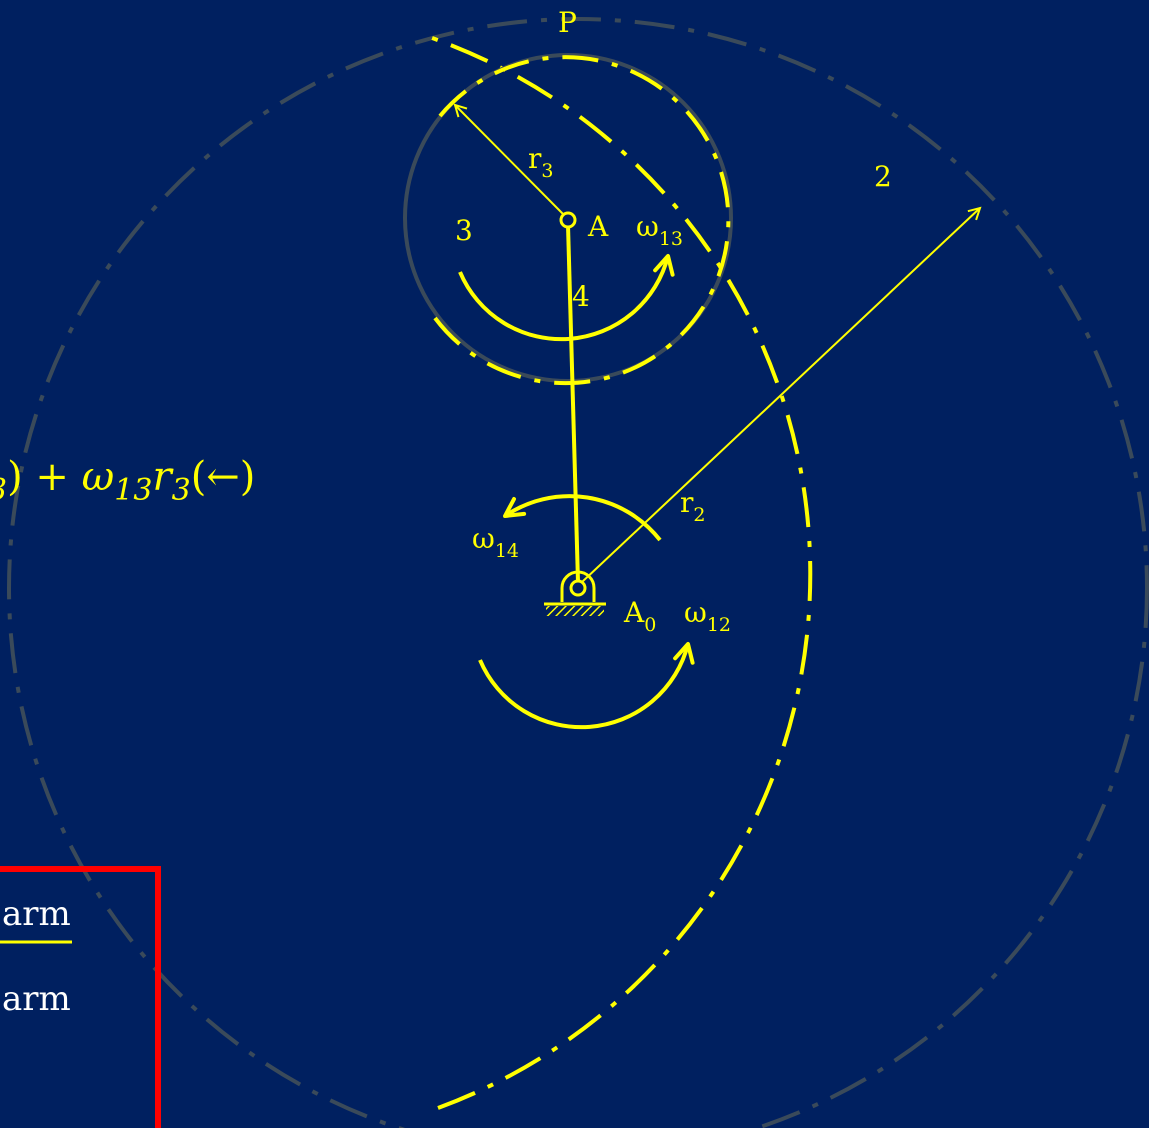 The width and height of the screenshot is (1149, 1128). Describe the element at coordinates (510, 160) in the screenshot. I see `r3-radius-arrow` at that location.